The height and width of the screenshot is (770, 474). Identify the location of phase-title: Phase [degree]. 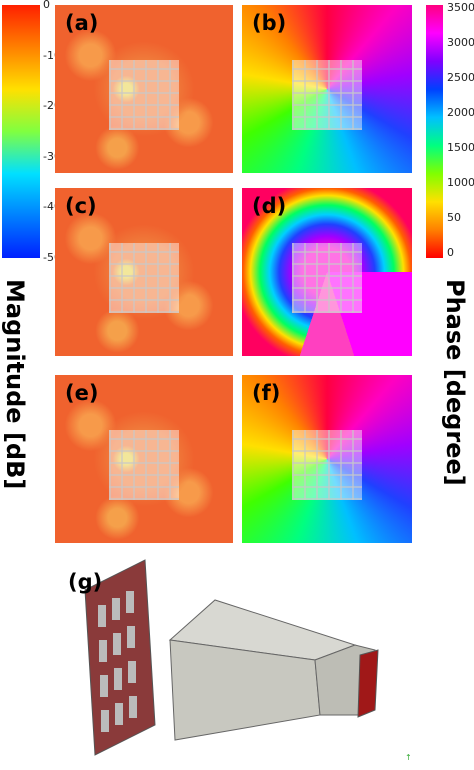
(455, 382).